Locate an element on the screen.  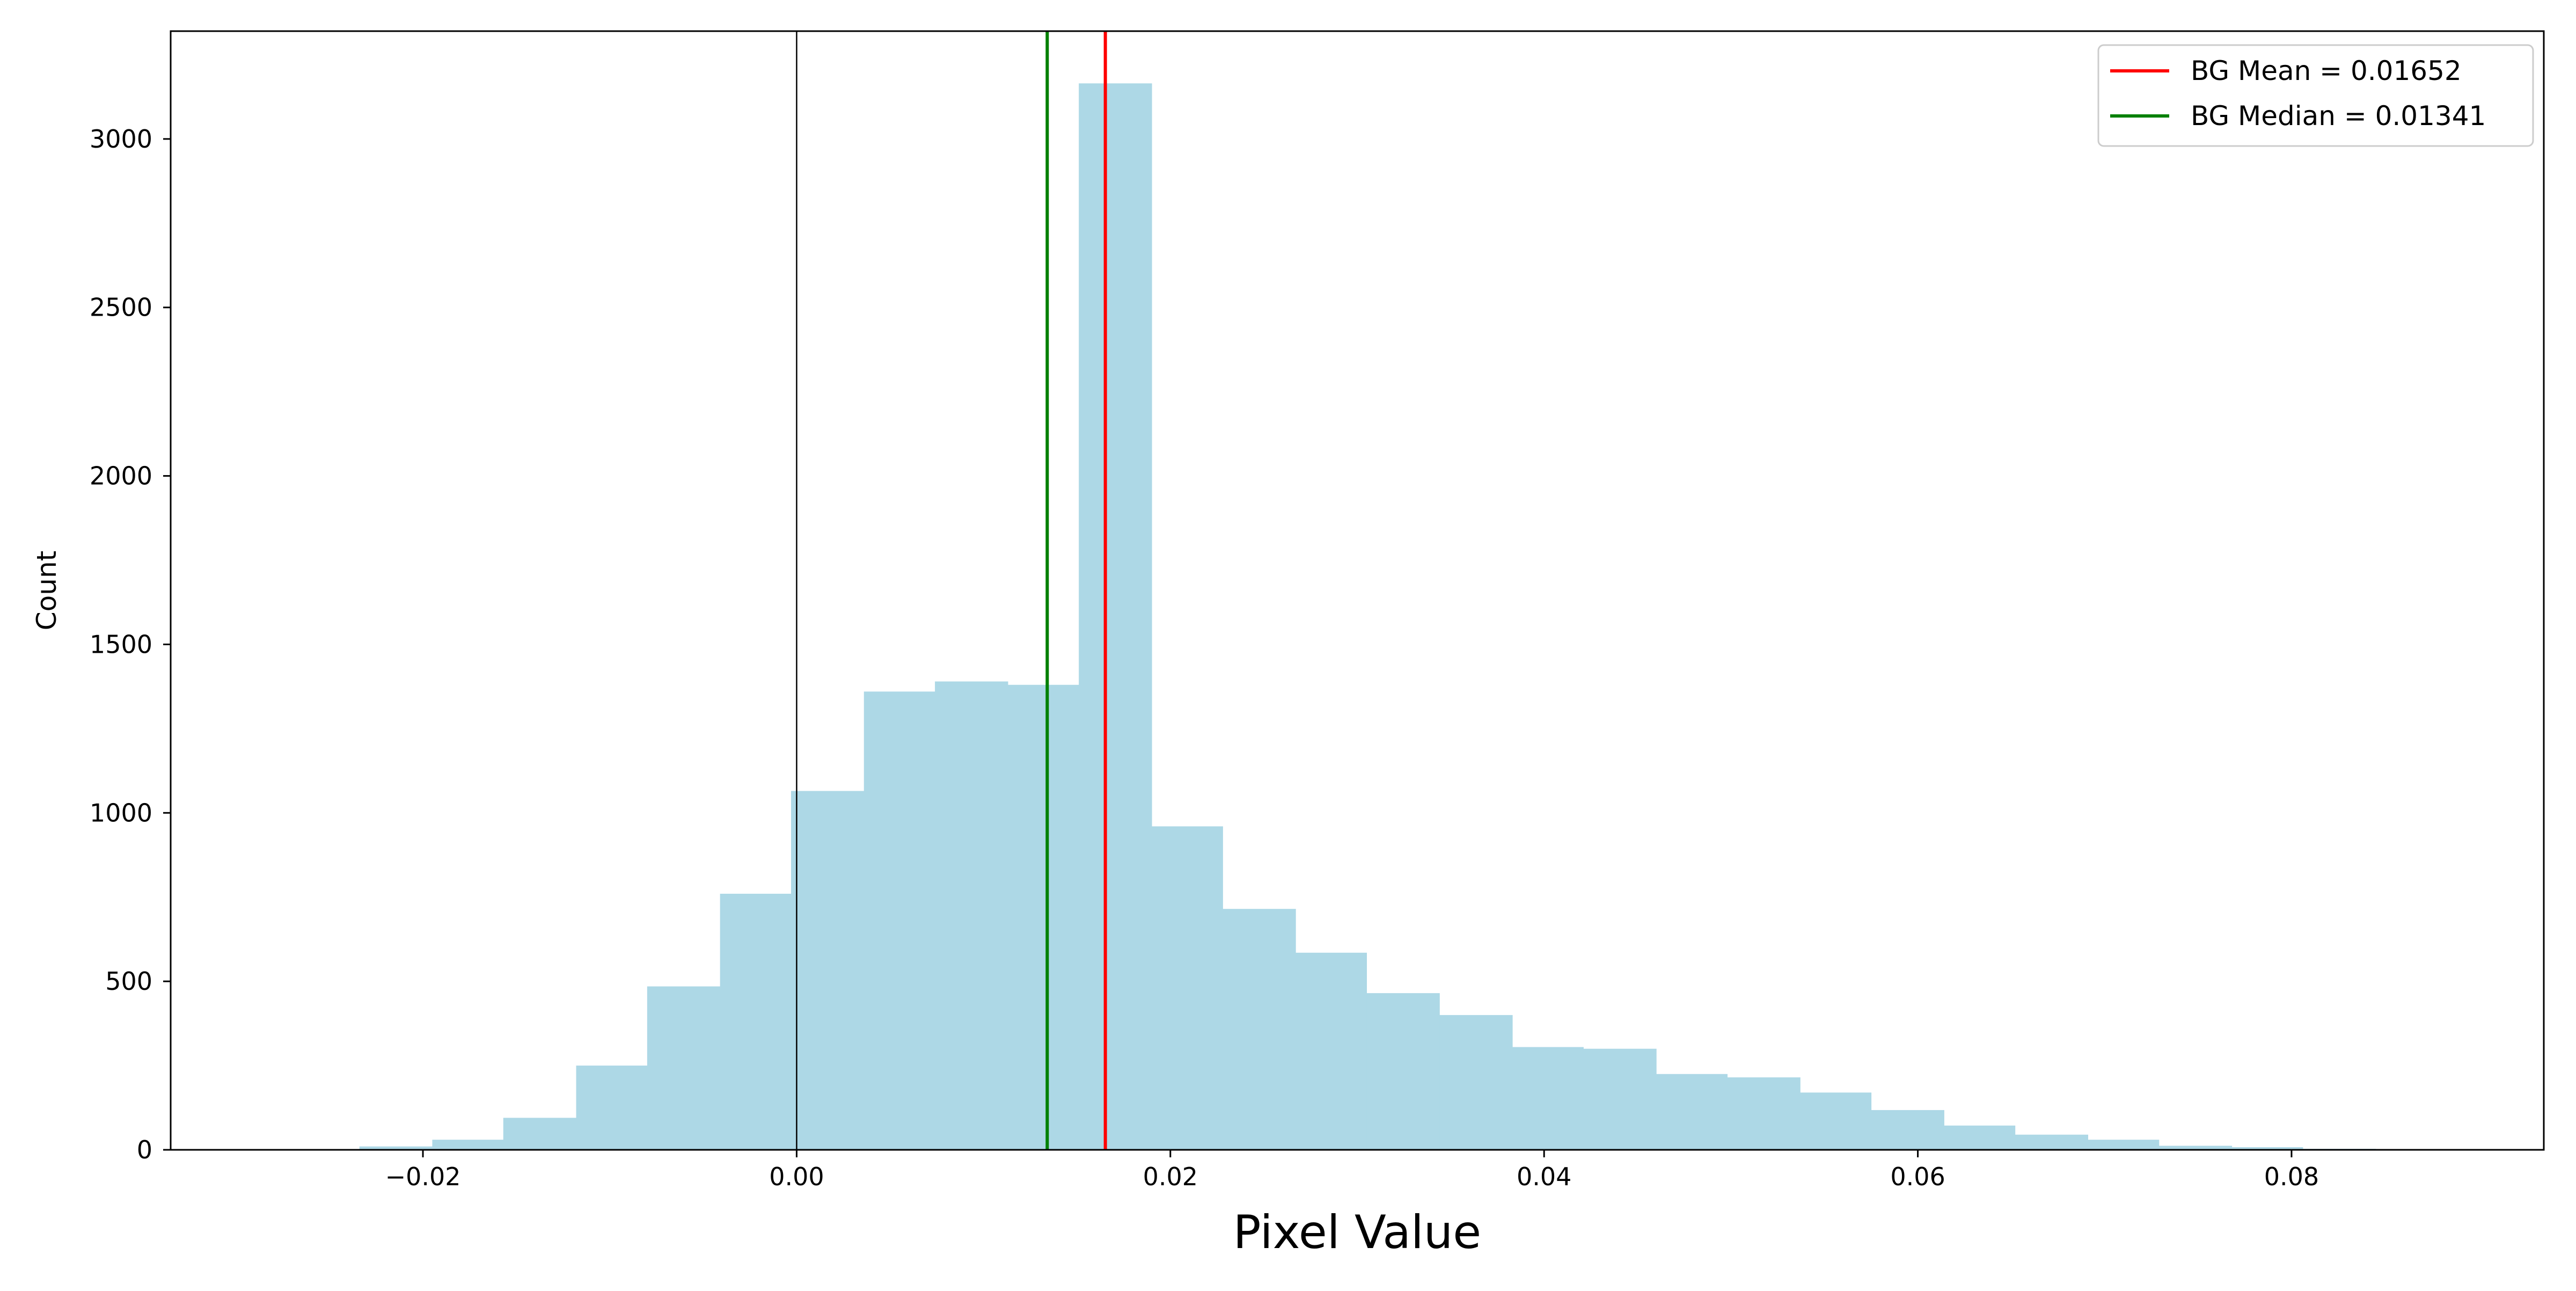
x-tick-label: 0.08 is located at coordinates (2291, 1176).